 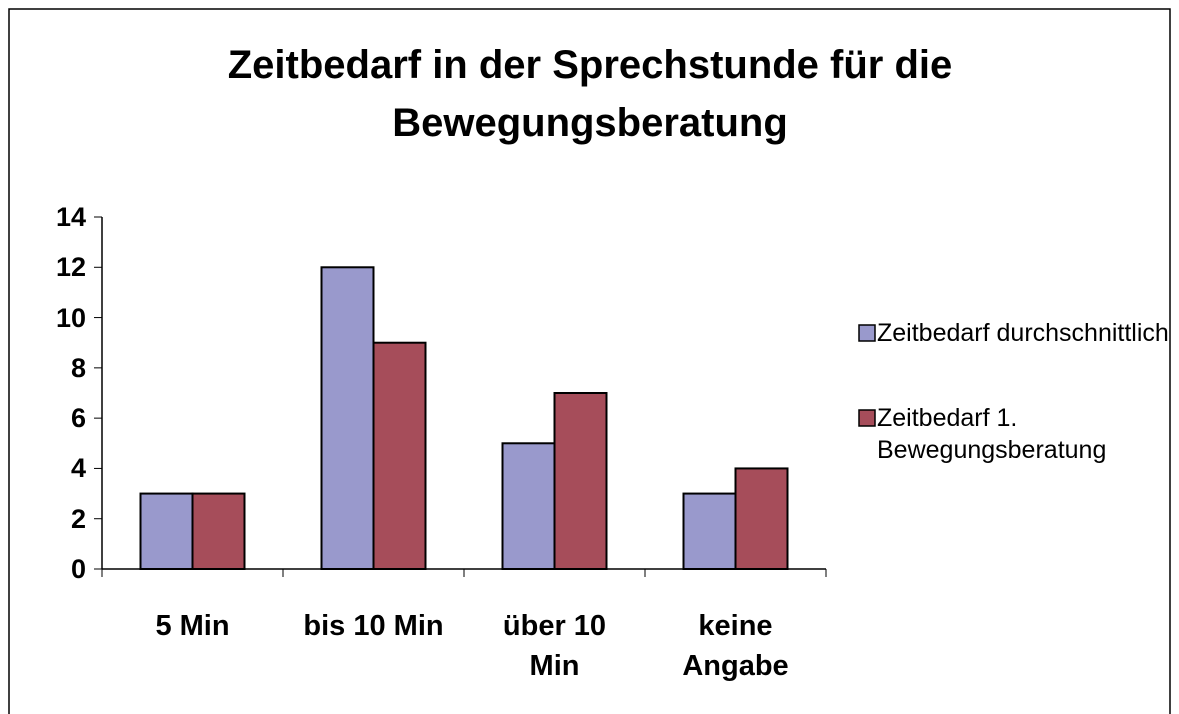 I want to click on y-tick-label: 10, so click(x=70, y=317).